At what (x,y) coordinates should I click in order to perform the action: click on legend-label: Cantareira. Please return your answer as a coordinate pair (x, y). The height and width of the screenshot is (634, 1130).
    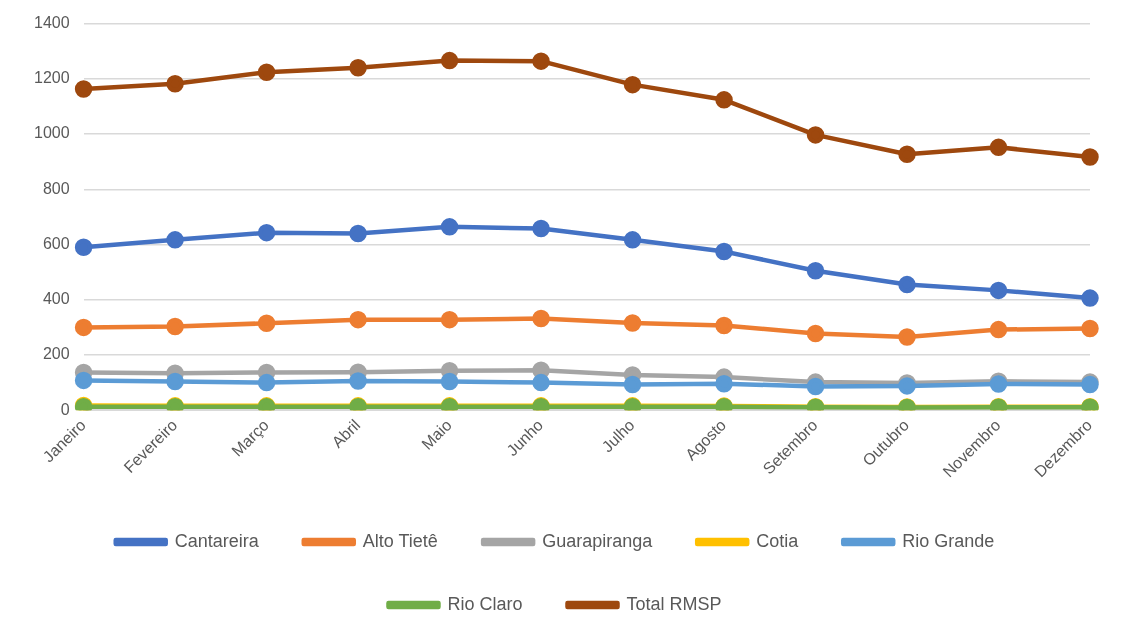
    Looking at the image, I should click on (217, 540).